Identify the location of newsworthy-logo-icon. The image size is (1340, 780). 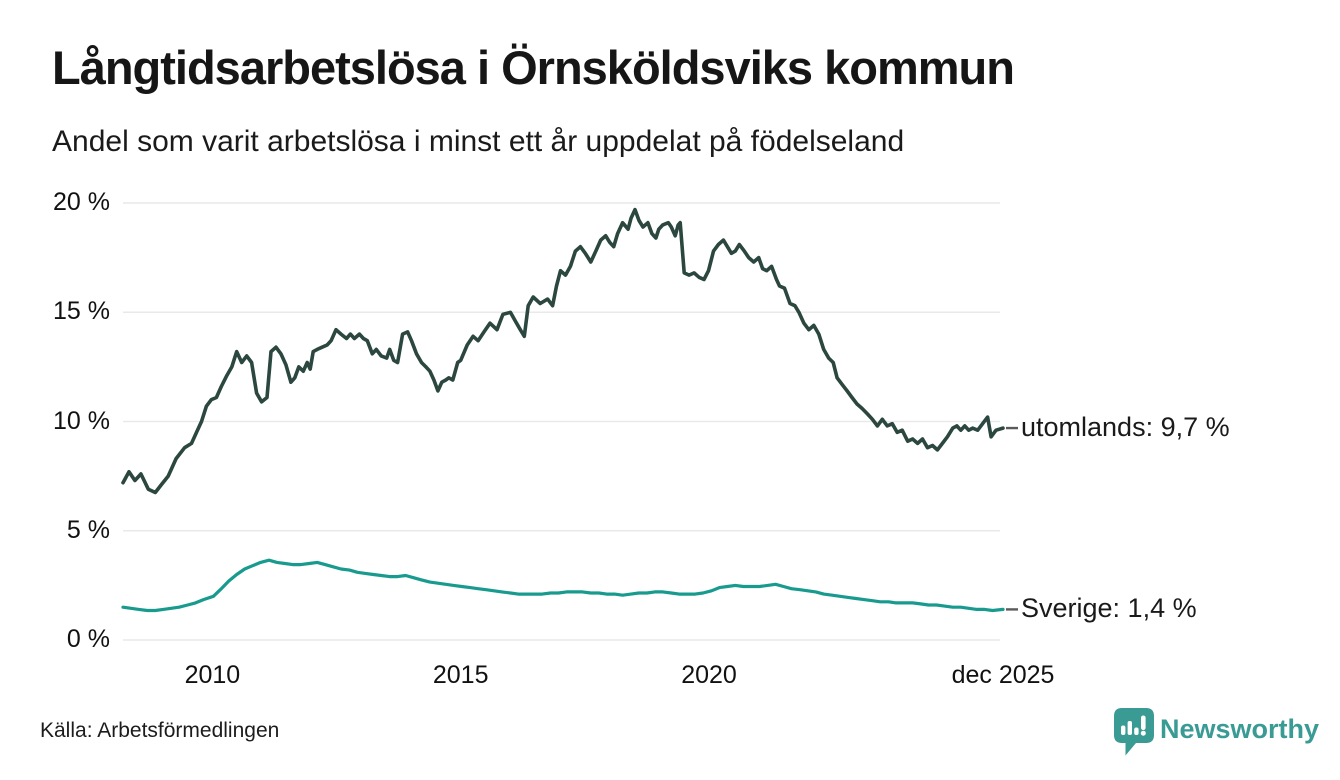
(1134, 732).